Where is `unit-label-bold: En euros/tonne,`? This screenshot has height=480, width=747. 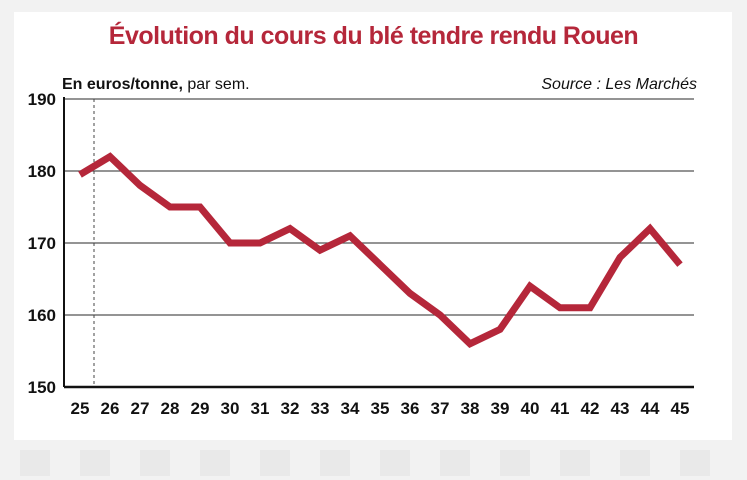
unit-label-bold: En euros/tonne, is located at coordinates (122, 84).